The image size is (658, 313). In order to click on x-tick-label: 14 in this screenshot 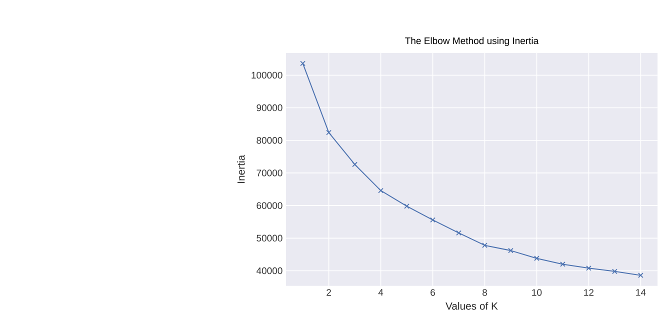, I will do `click(641, 292)`.